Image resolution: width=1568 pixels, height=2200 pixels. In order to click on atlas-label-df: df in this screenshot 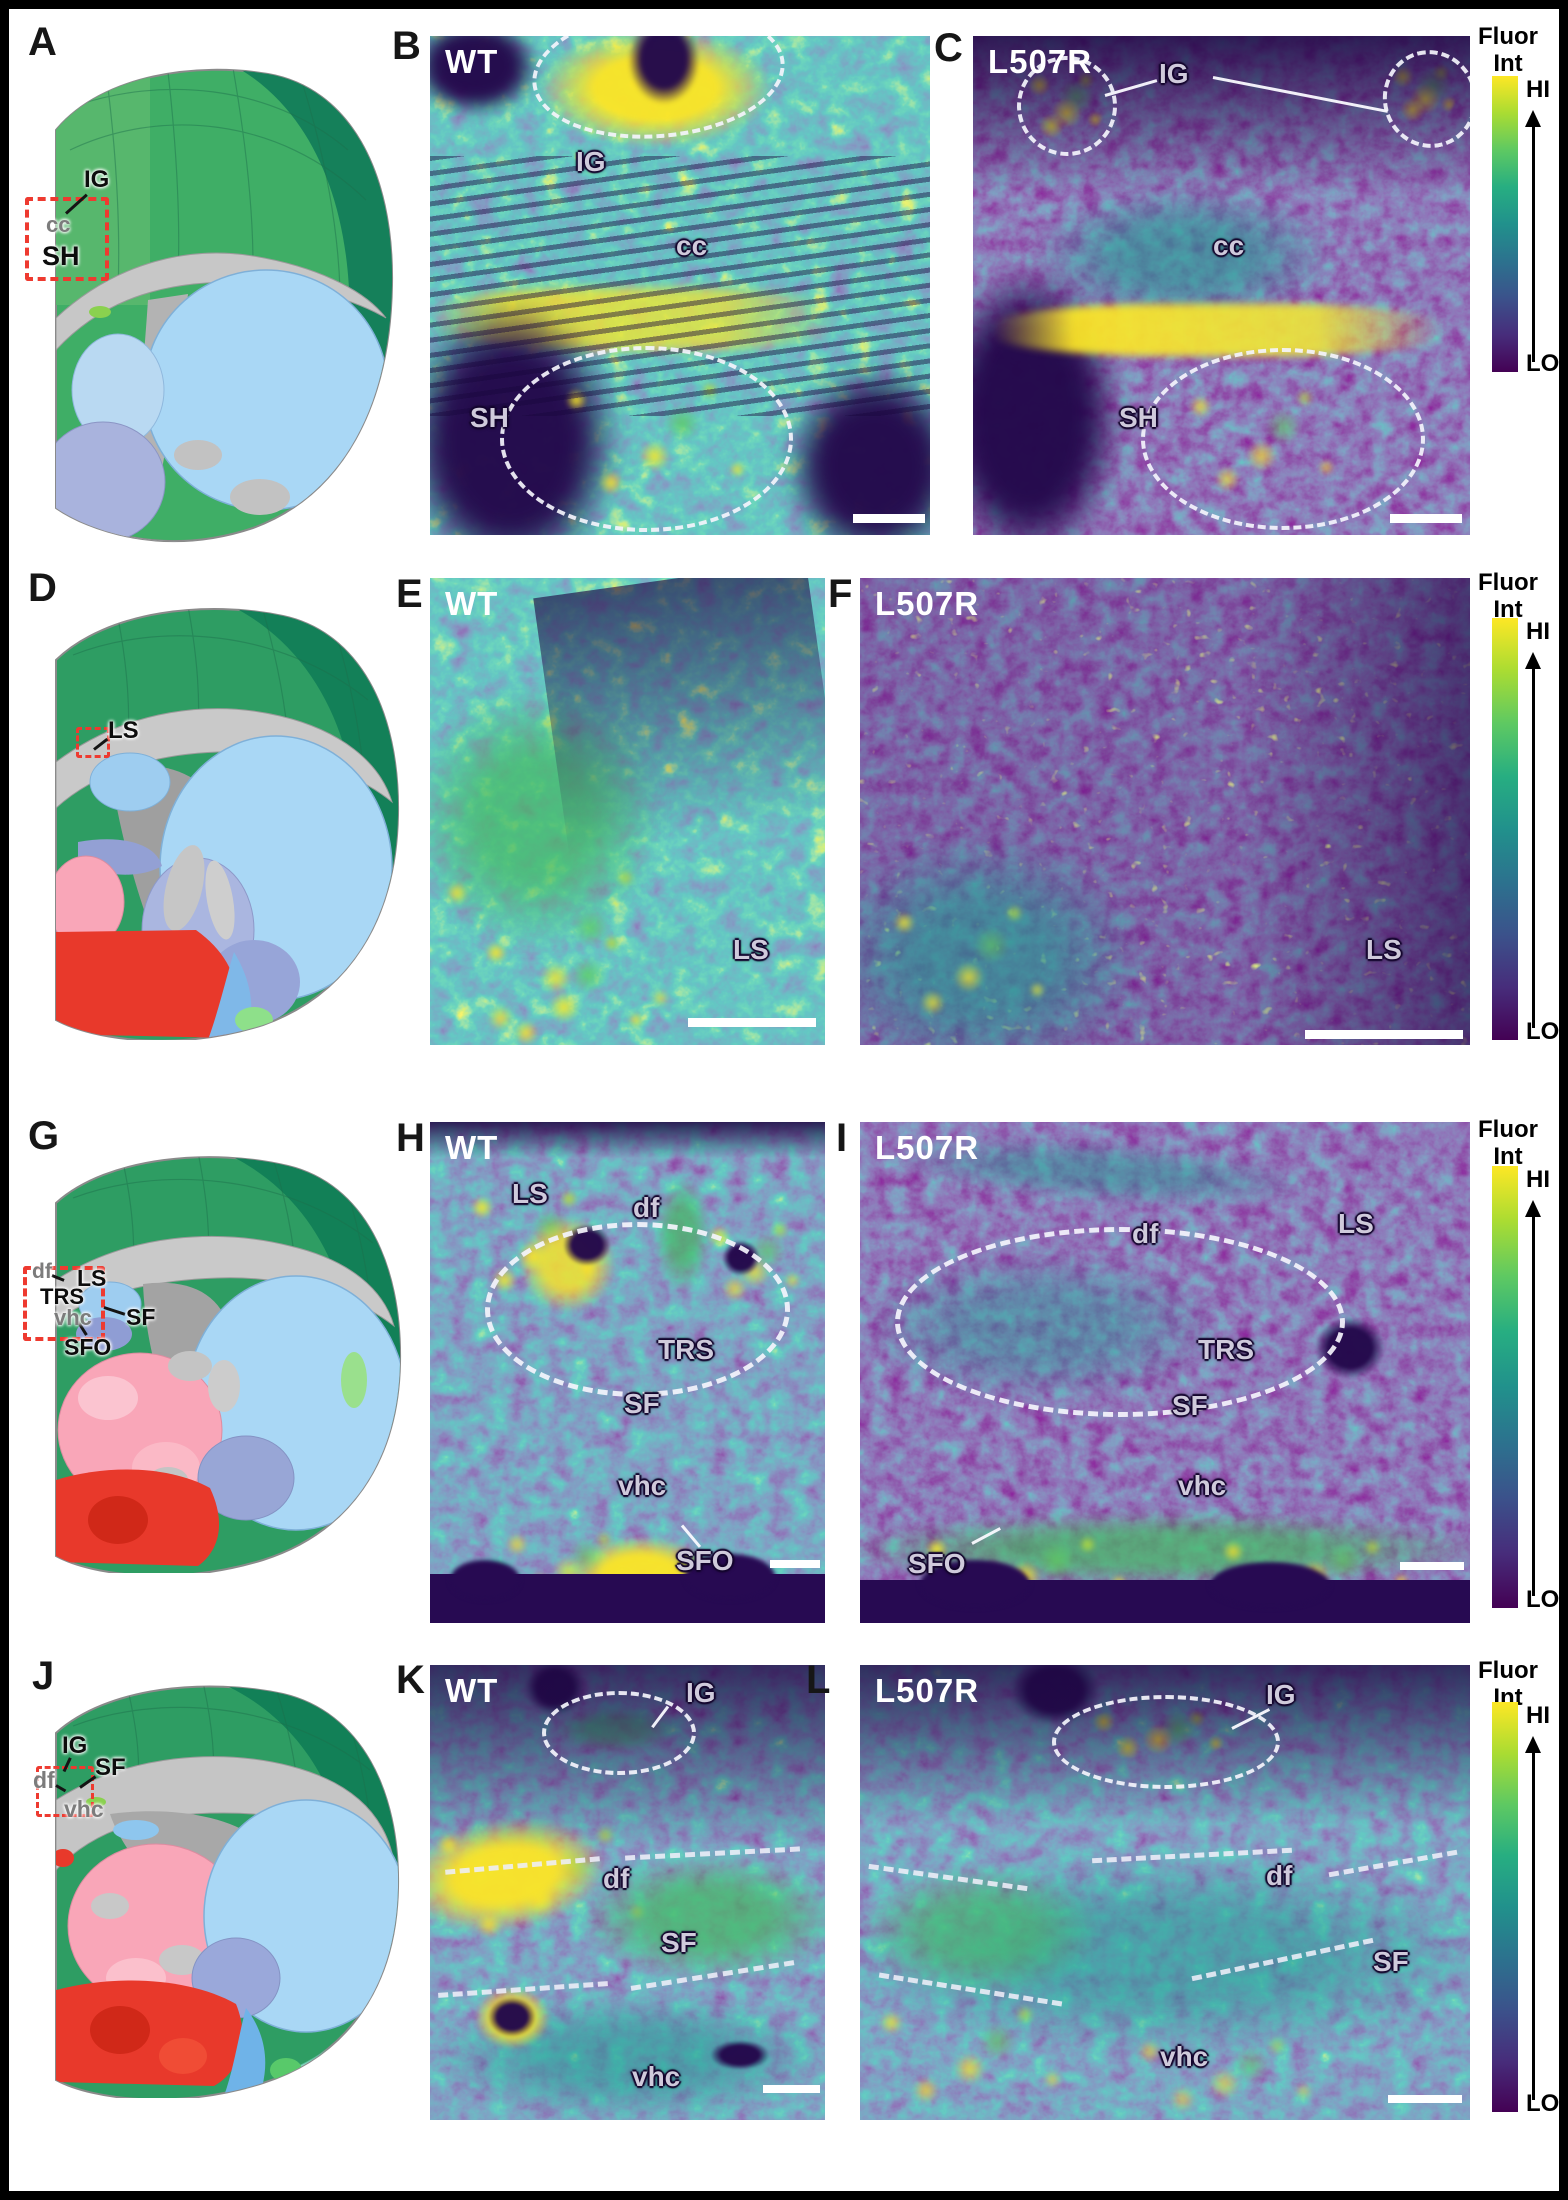, I will do `click(42, 1271)`.